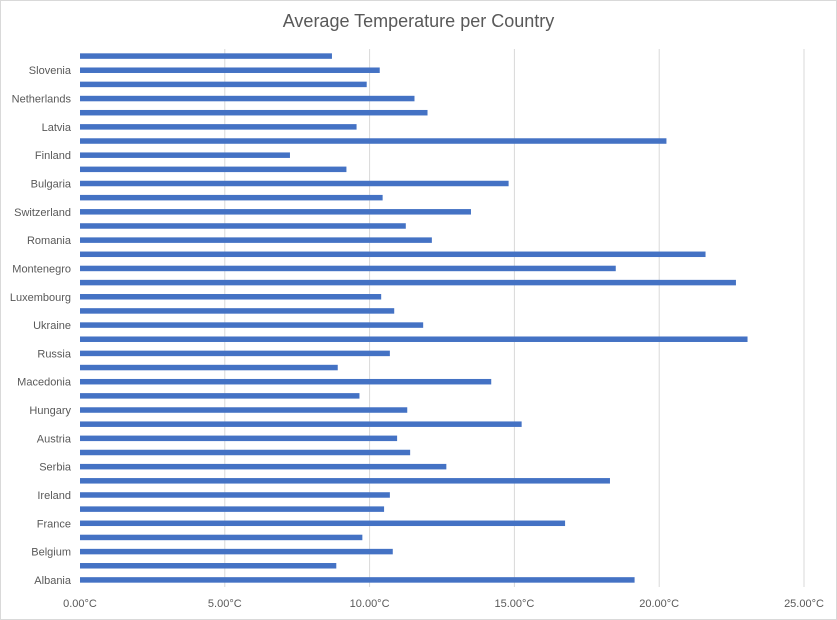 This screenshot has height=620, width=837. What do you see at coordinates (659, 604) in the screenshot?
I see `x-tick-label: 20.00°C` at bounding box center [659, 604].